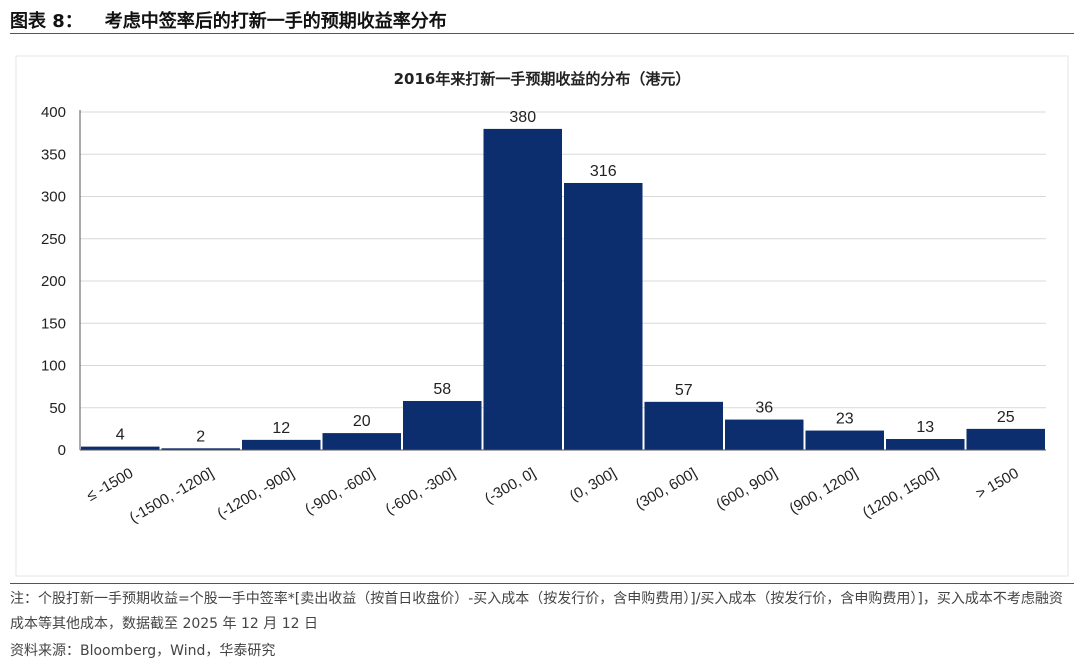  Describe the element at coordinates (746, 489) in the screenshot. I see `x-tick-label: (600, 900]` at that location.